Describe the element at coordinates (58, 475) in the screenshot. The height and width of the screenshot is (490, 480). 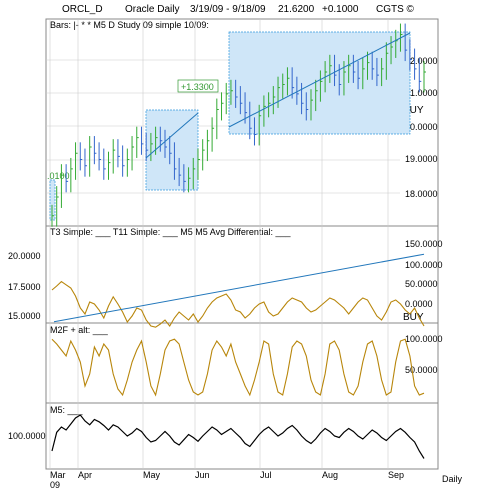
I see `x-axis-label: Mar` at that location.